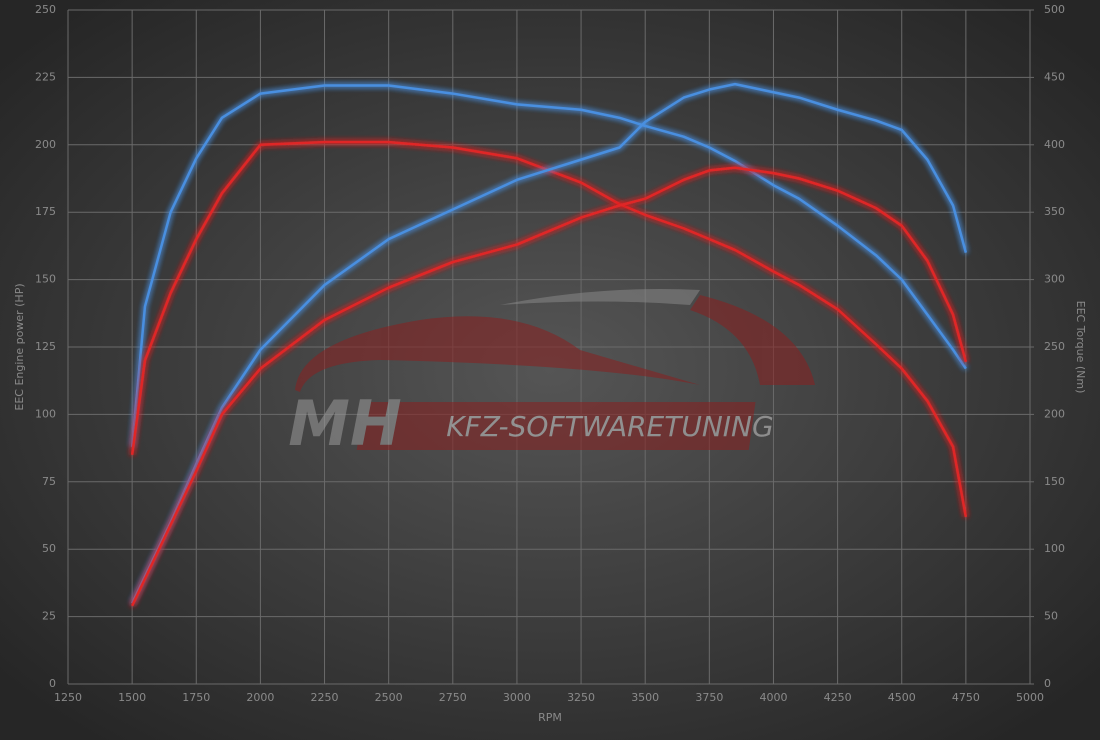  What do you see at coordinates (1054, 279) in the screenshot?
I see `y2-tick-label: 300` at bounding box center [1054, 279].